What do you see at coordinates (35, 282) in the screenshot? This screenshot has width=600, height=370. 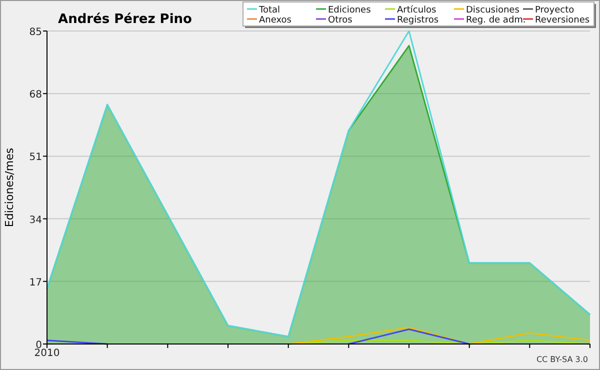 I see `y-tick-label: 17` at bounding box center [35, 282].